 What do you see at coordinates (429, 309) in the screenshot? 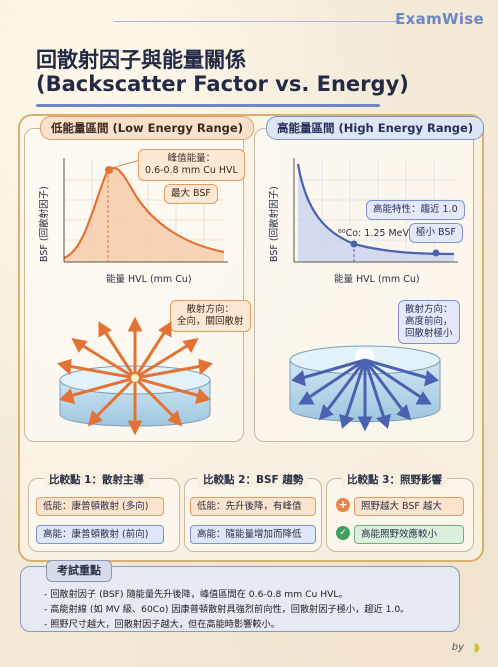
I see `high-direction-line1: 散射方向：` at bounding box center [429, 309].